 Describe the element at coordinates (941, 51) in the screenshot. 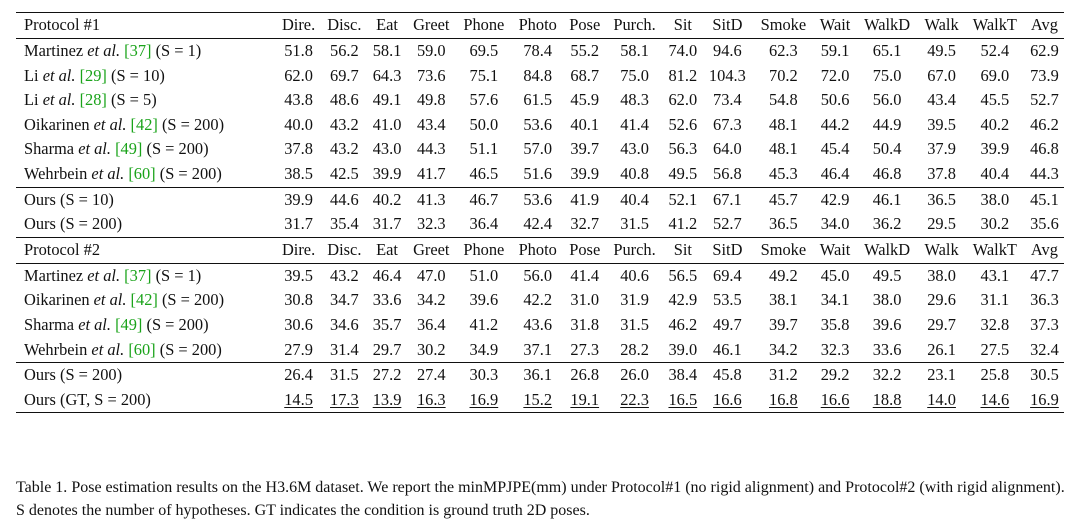

I see `value-cell: 49.5` at that location.